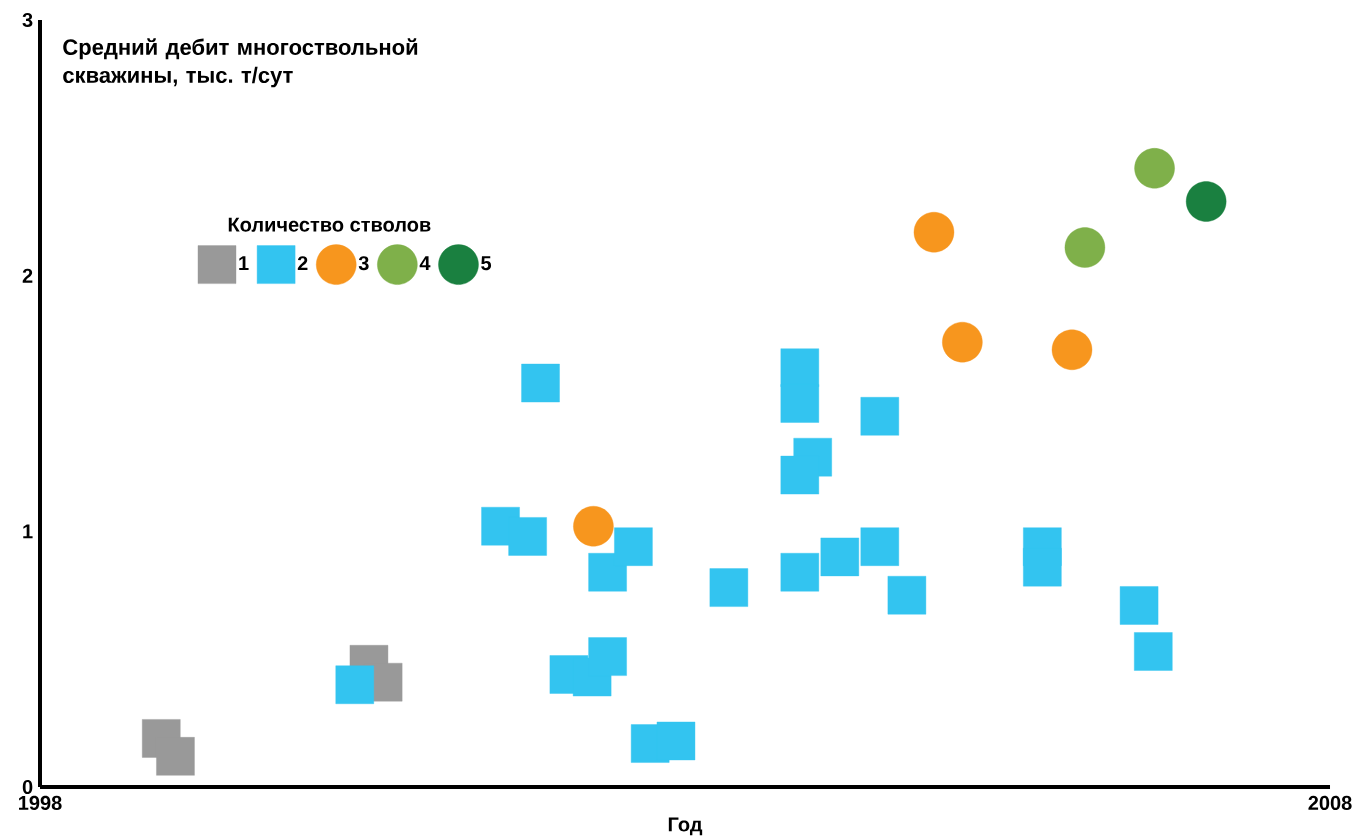  I want to click on y-axis-title: Средний дебит многоствольной скважины, тыс. т/сут, so click(240, 63).